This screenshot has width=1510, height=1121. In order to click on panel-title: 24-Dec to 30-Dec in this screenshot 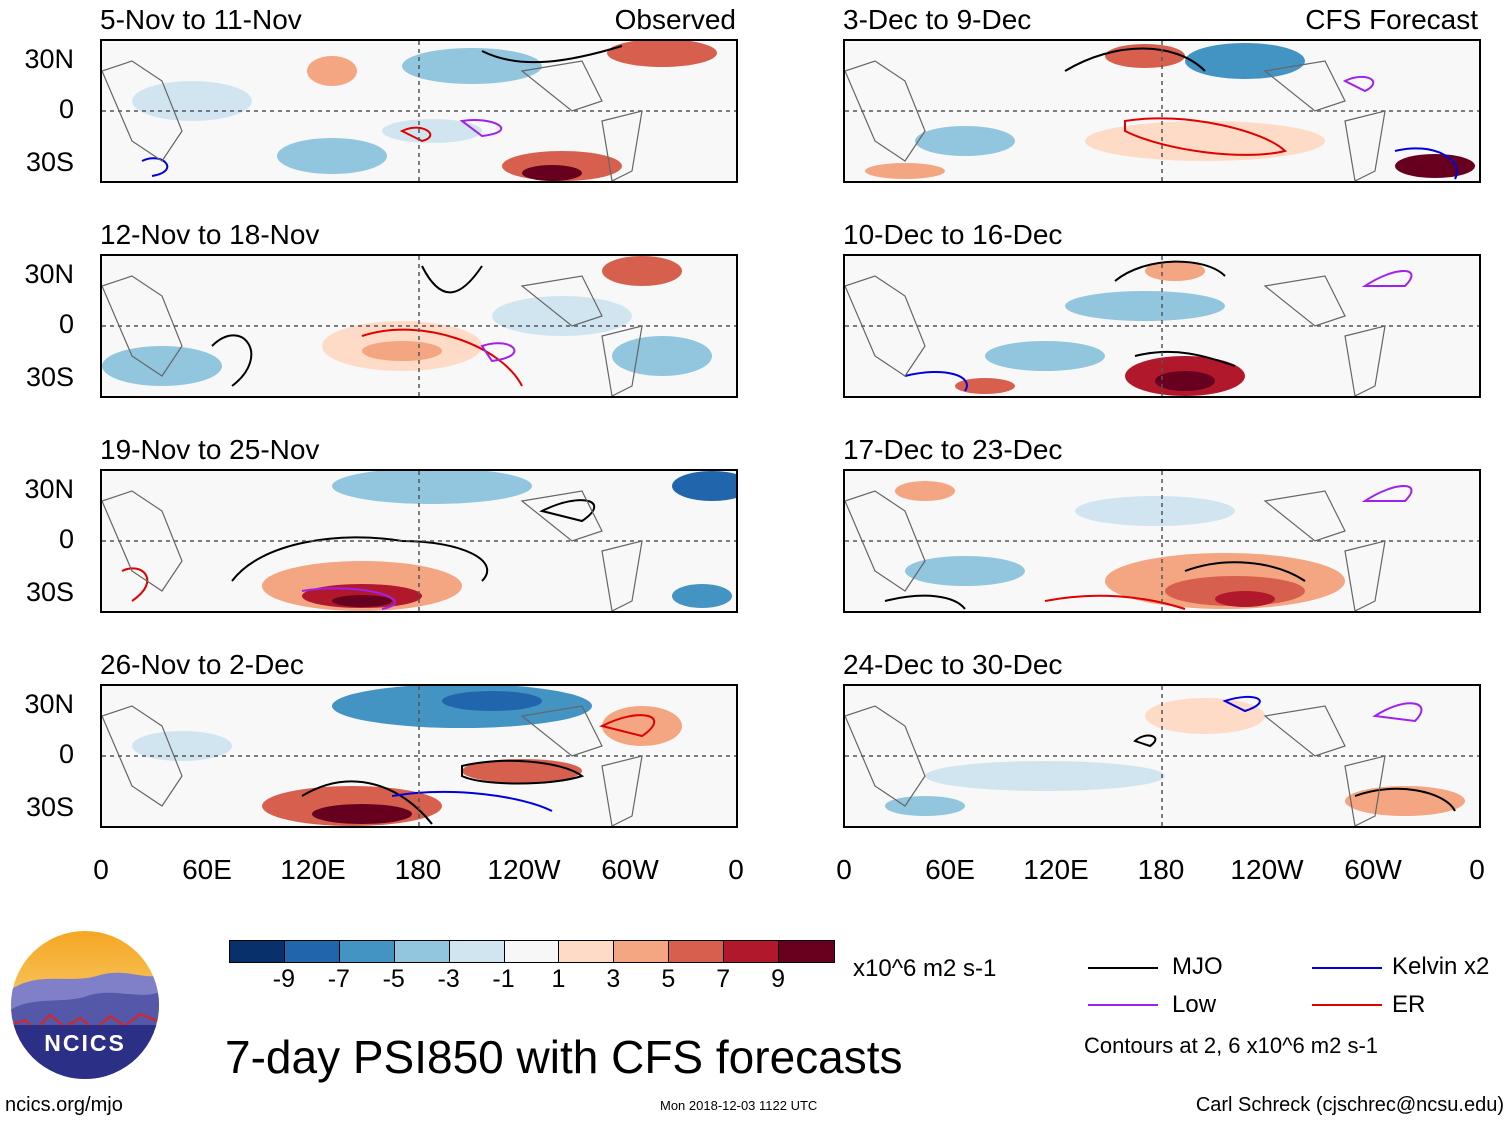, I will do `click(953, 664)`.